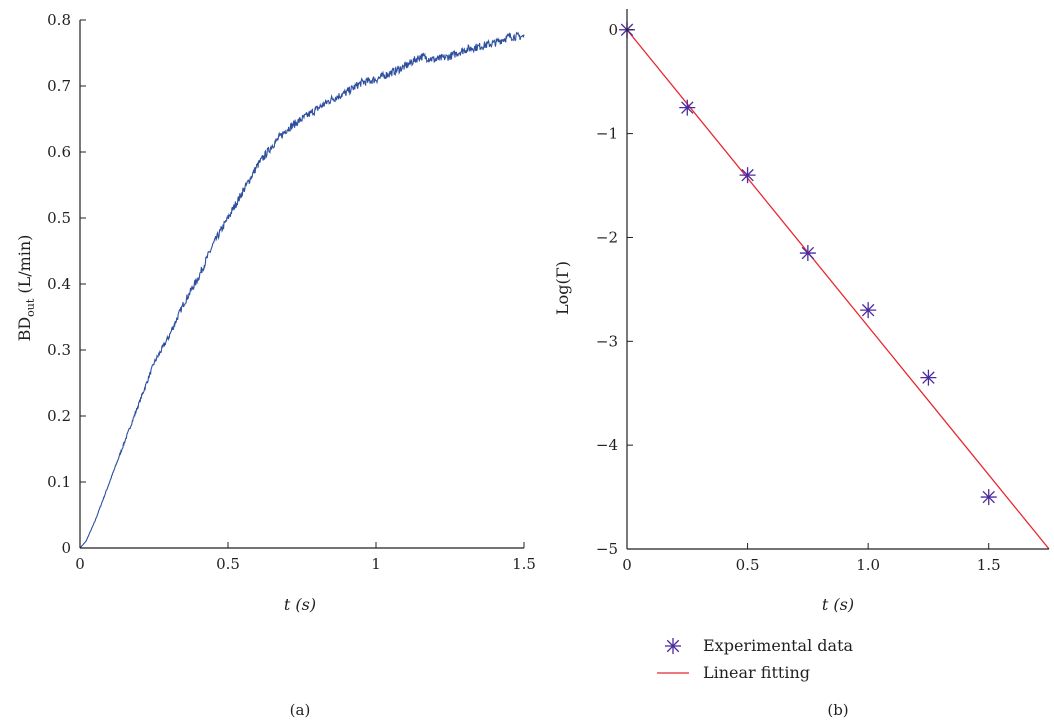 The image size is (1054, 726). I want to click on panel-1-y-tick-label: −2, so click(607, 237).